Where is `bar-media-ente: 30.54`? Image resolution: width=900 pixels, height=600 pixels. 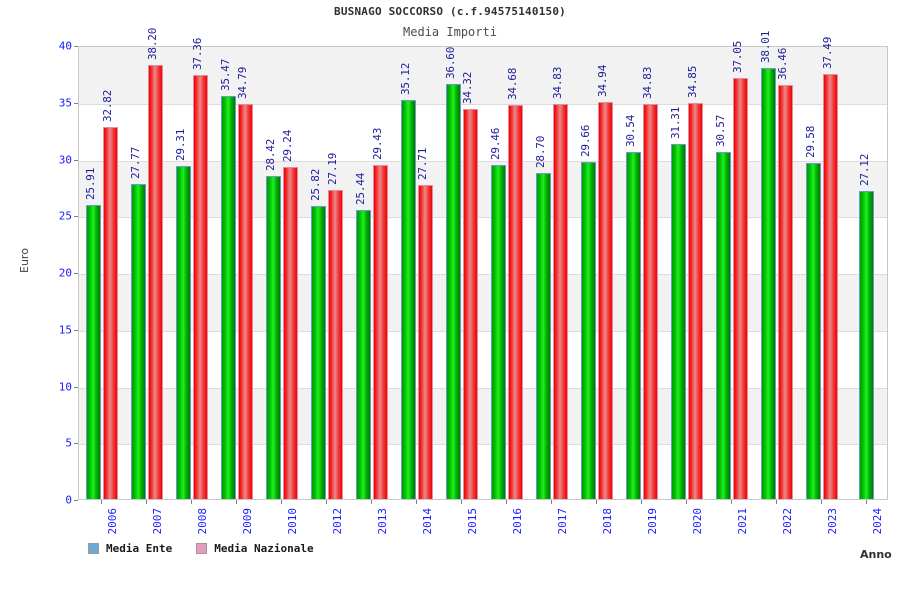
bar-media-ente: 30.54 is located at coordinates (632, 307).